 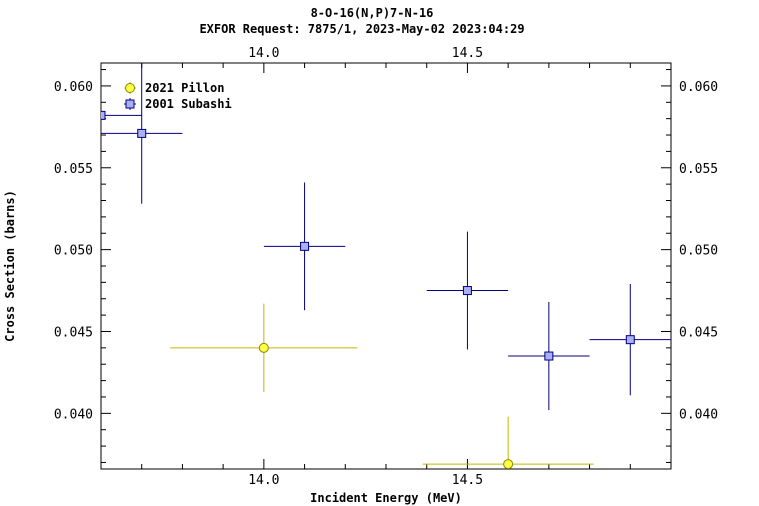 I want to click on y-tick-label-left: 0.055, so click(x=73, y=169).